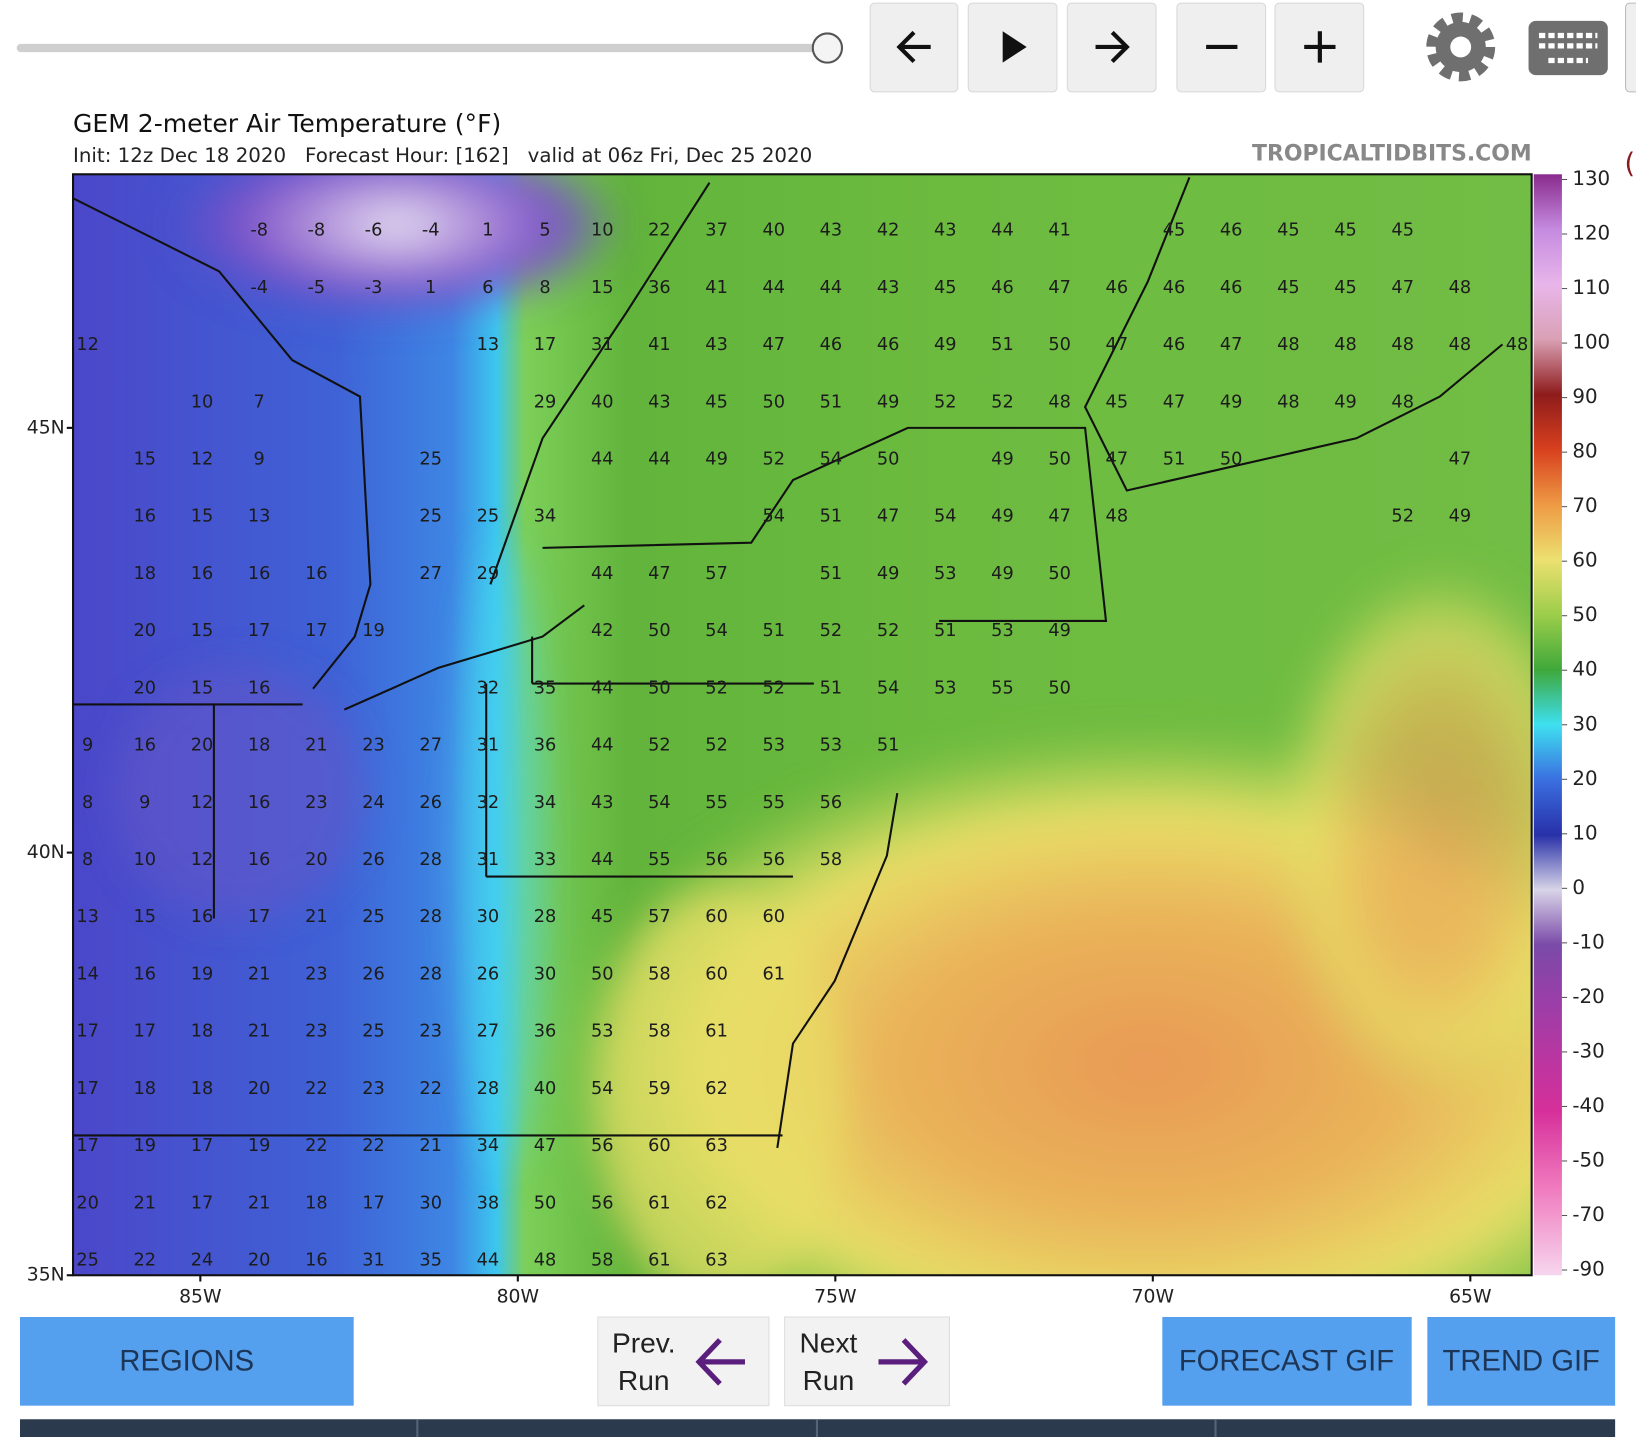 This screenshot has width=1636, height=1437. What do you see at coordinates (829, 1380) in the screenshot?
I see `next-run-label: Run` at bounding box center [829, 1380].